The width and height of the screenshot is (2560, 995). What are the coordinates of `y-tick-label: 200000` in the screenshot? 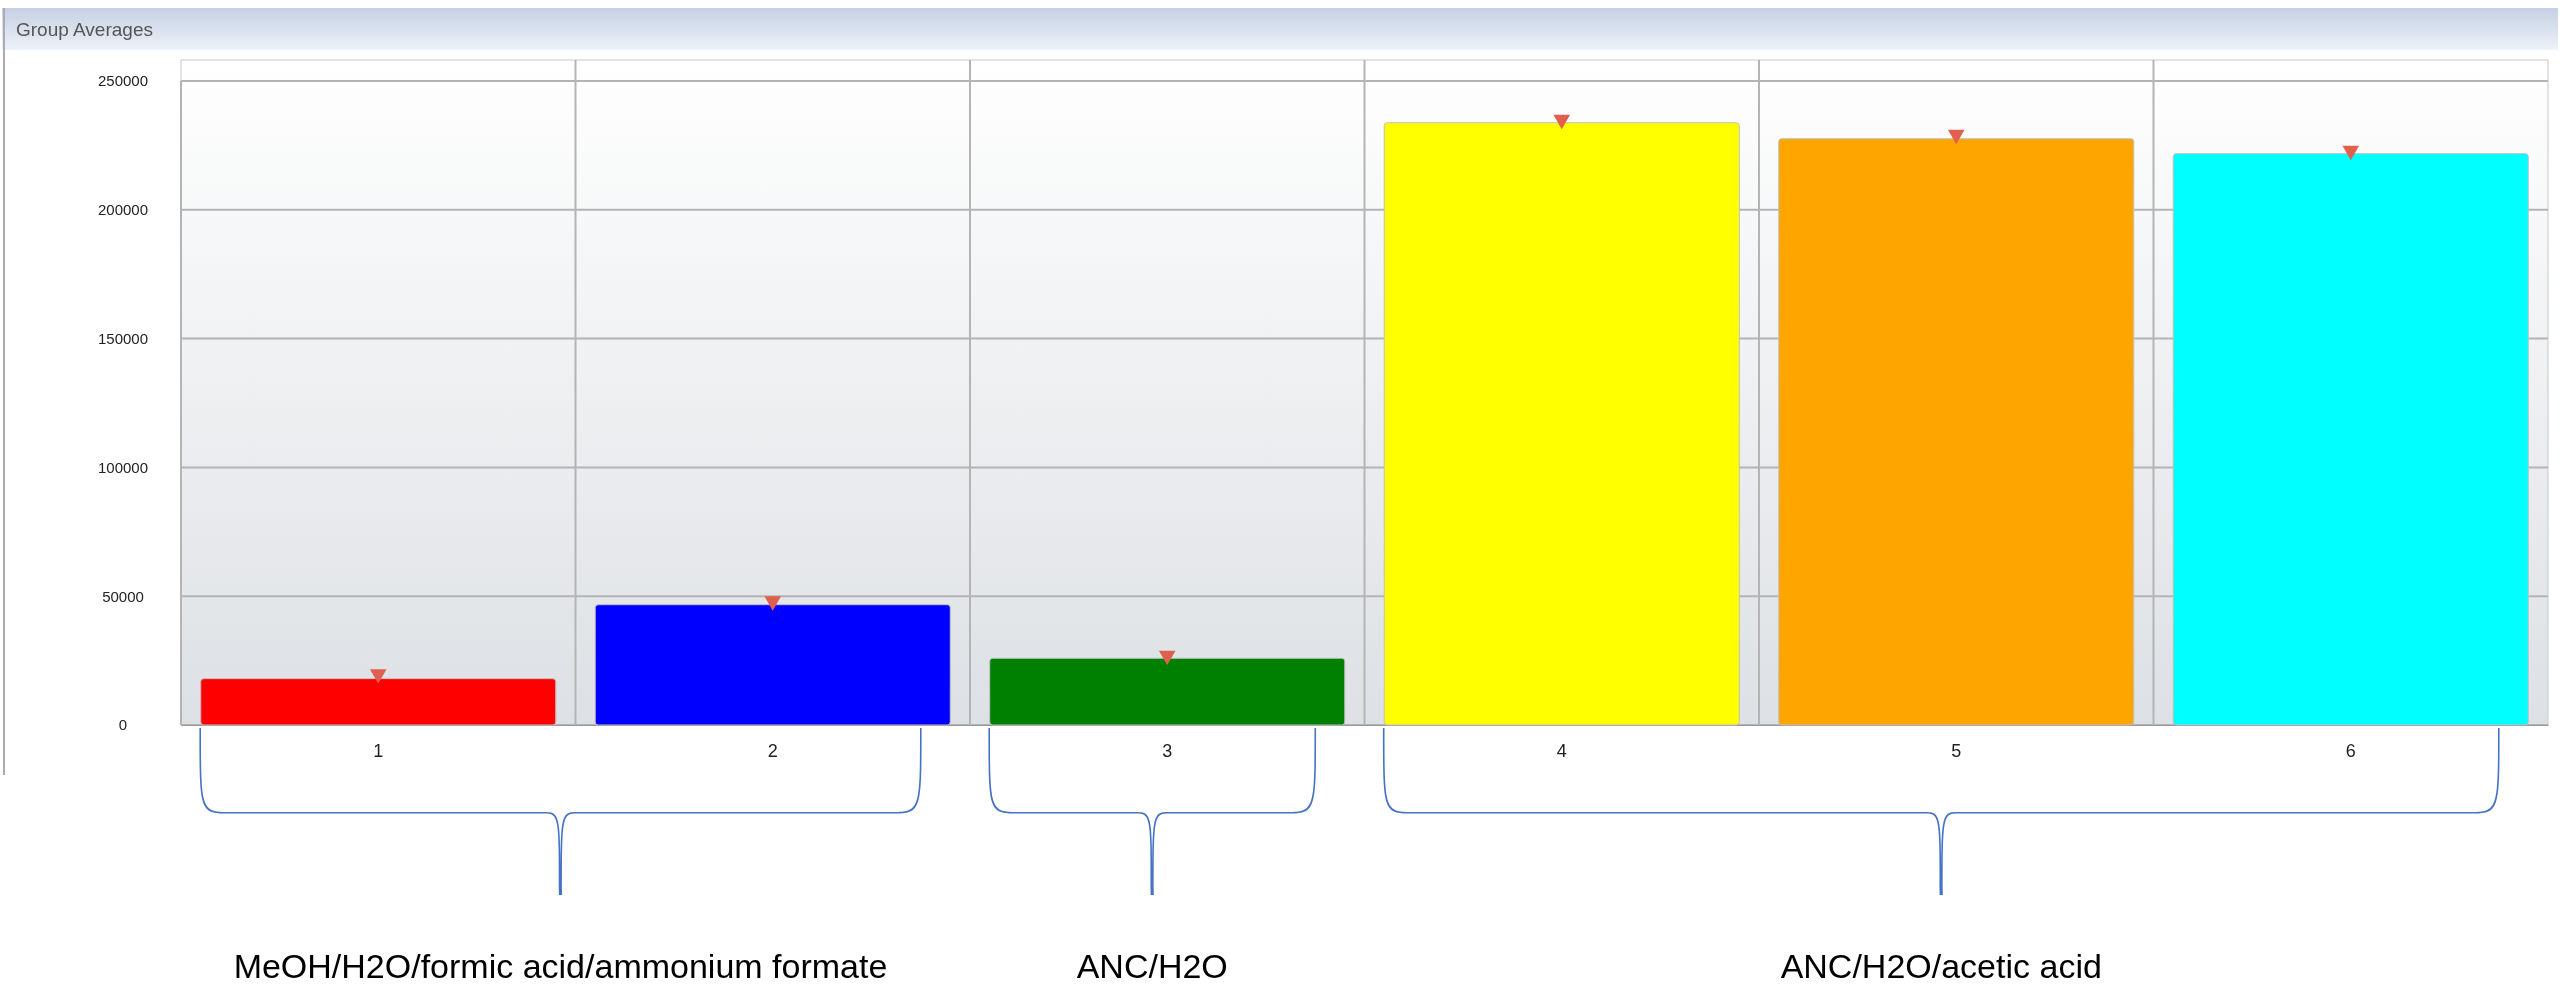 It's located at (123, 210).